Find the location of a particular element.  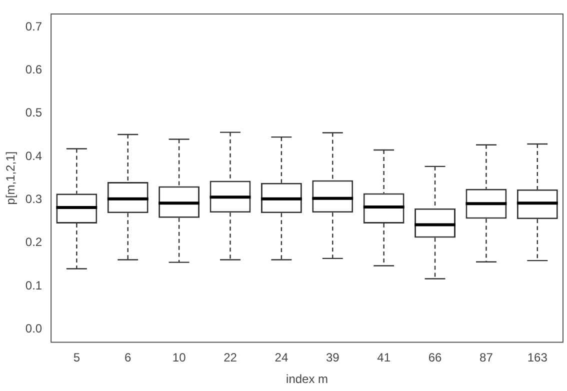

y-tick-label: 0.2 is located at coordinates (33, 242).